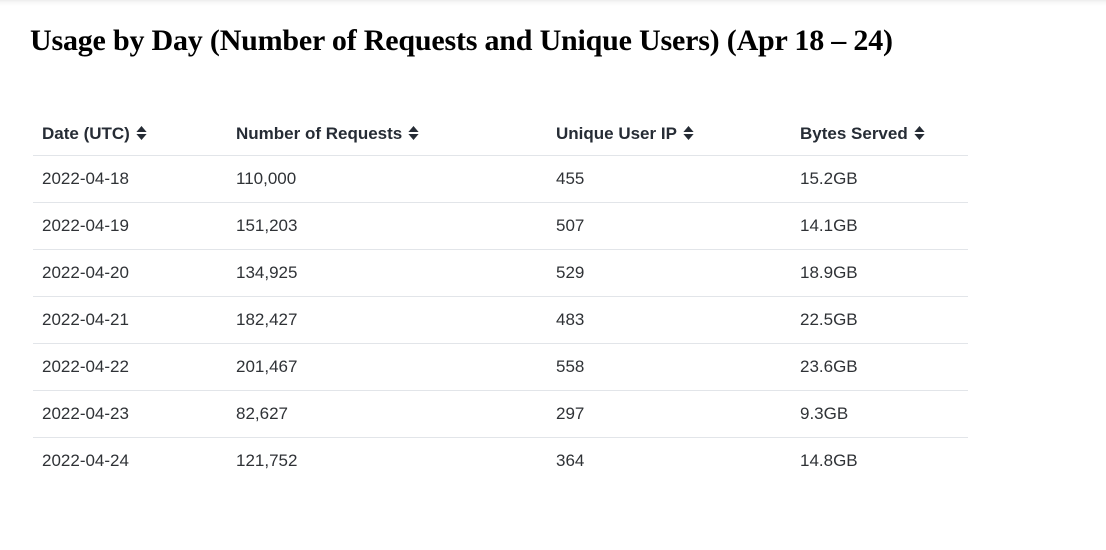 Image resolution: width=1106 pixels, height=550 pixels. Describe the element at coordinates (130, 226) in the screenshot. I see `table-cell-date: 2022-04-19` at that location.